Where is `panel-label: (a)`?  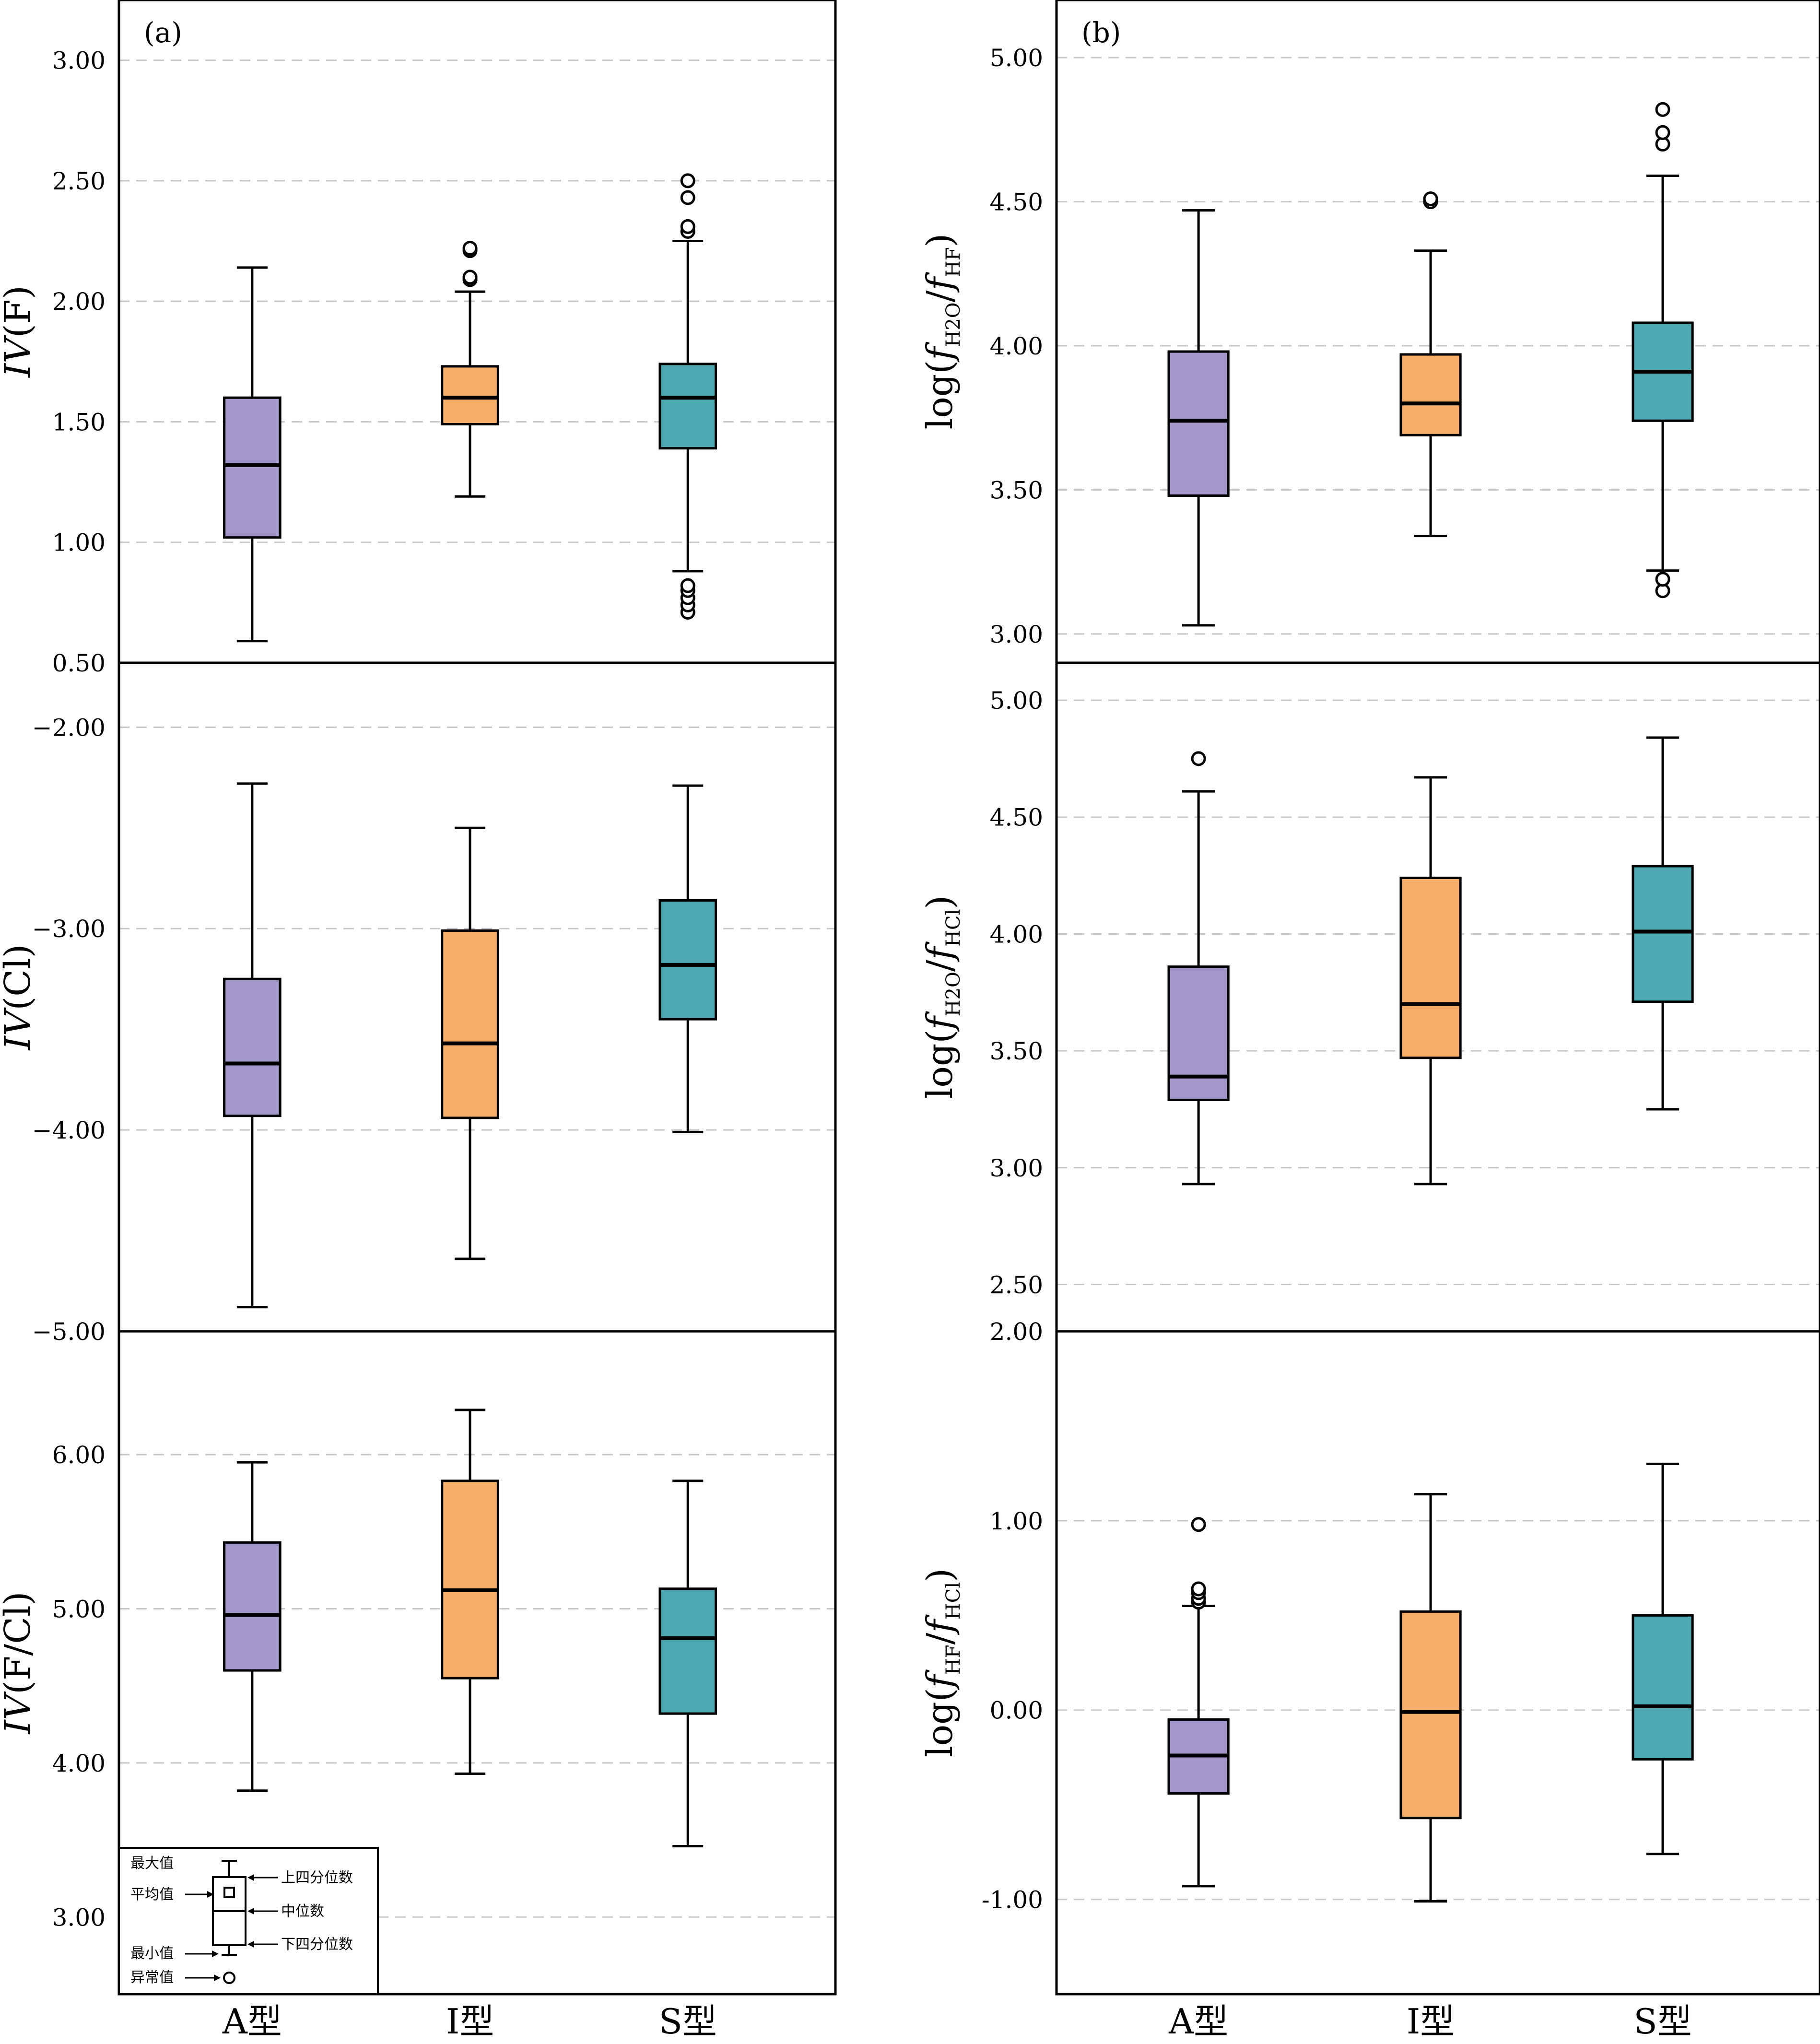 panel-label: (a) is located at coordinates (163, 32).